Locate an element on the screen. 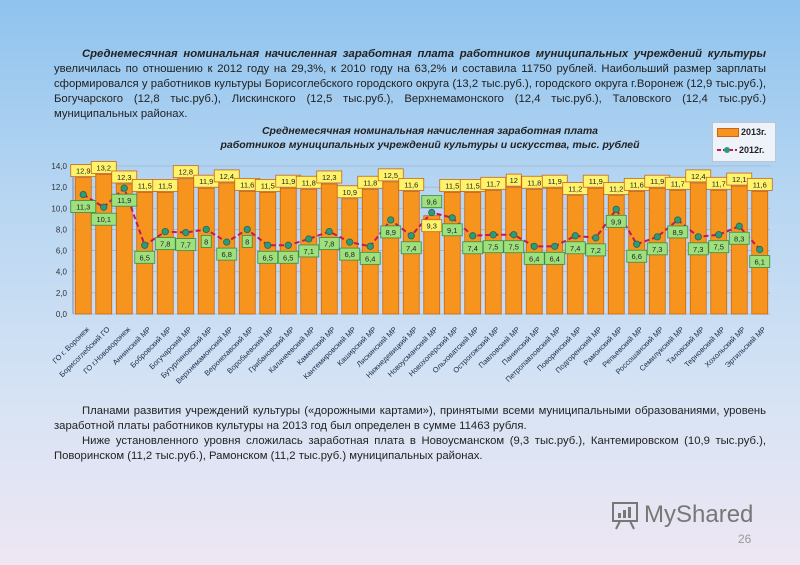 This screenshot has height=565, width=800. data-label-2013: 11,7 is located at coordinates (678, 183).